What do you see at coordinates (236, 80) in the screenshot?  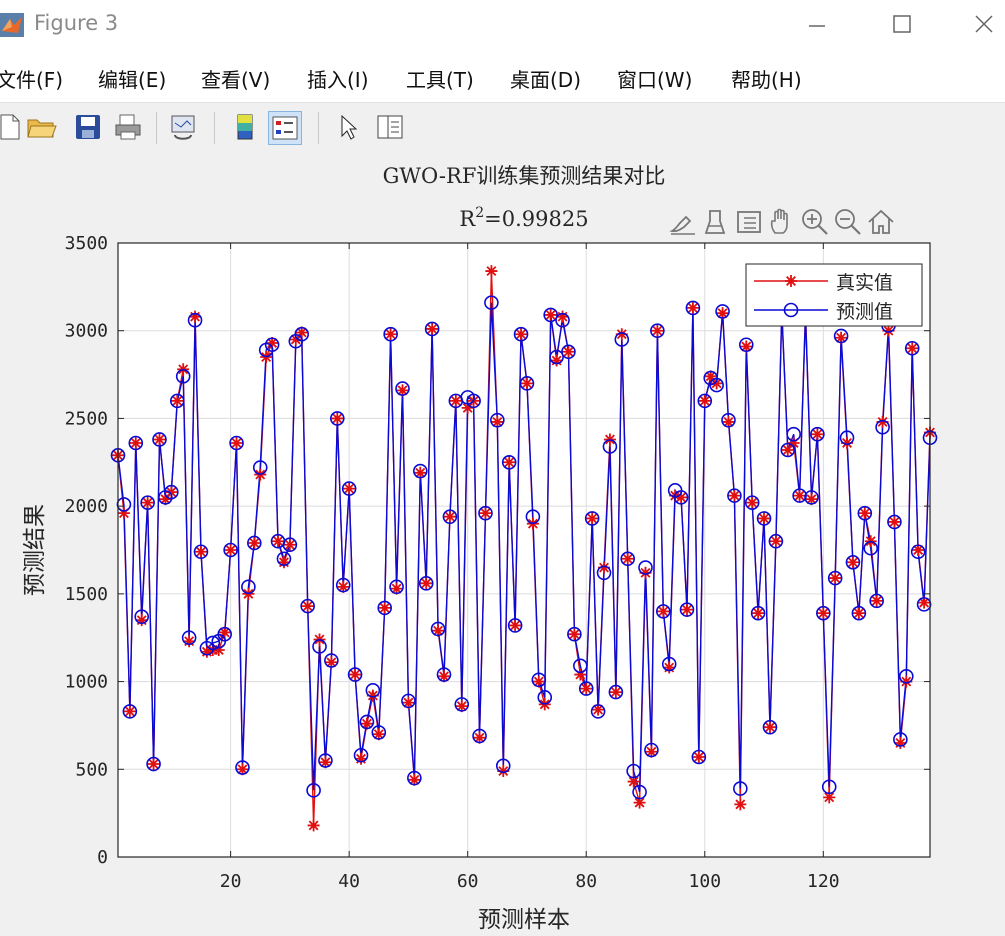 I see `menu-view: 查看(V)` at bounding box center [236, 80].